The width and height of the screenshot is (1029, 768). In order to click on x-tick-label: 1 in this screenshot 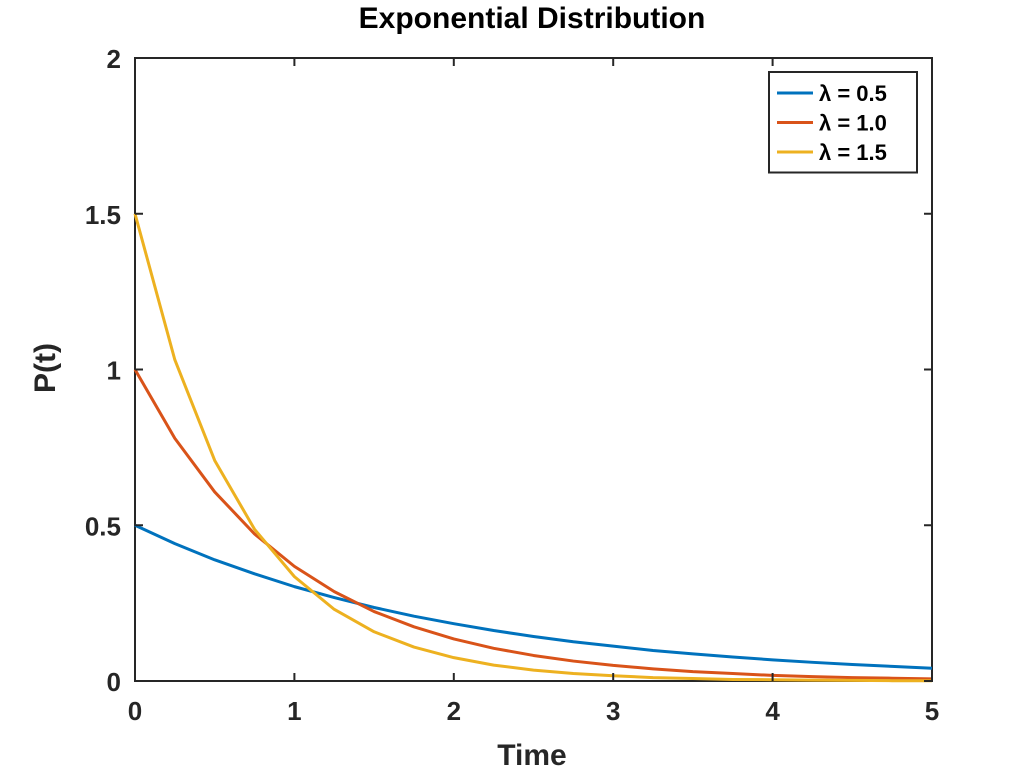, I will do `click(294, 711)`.